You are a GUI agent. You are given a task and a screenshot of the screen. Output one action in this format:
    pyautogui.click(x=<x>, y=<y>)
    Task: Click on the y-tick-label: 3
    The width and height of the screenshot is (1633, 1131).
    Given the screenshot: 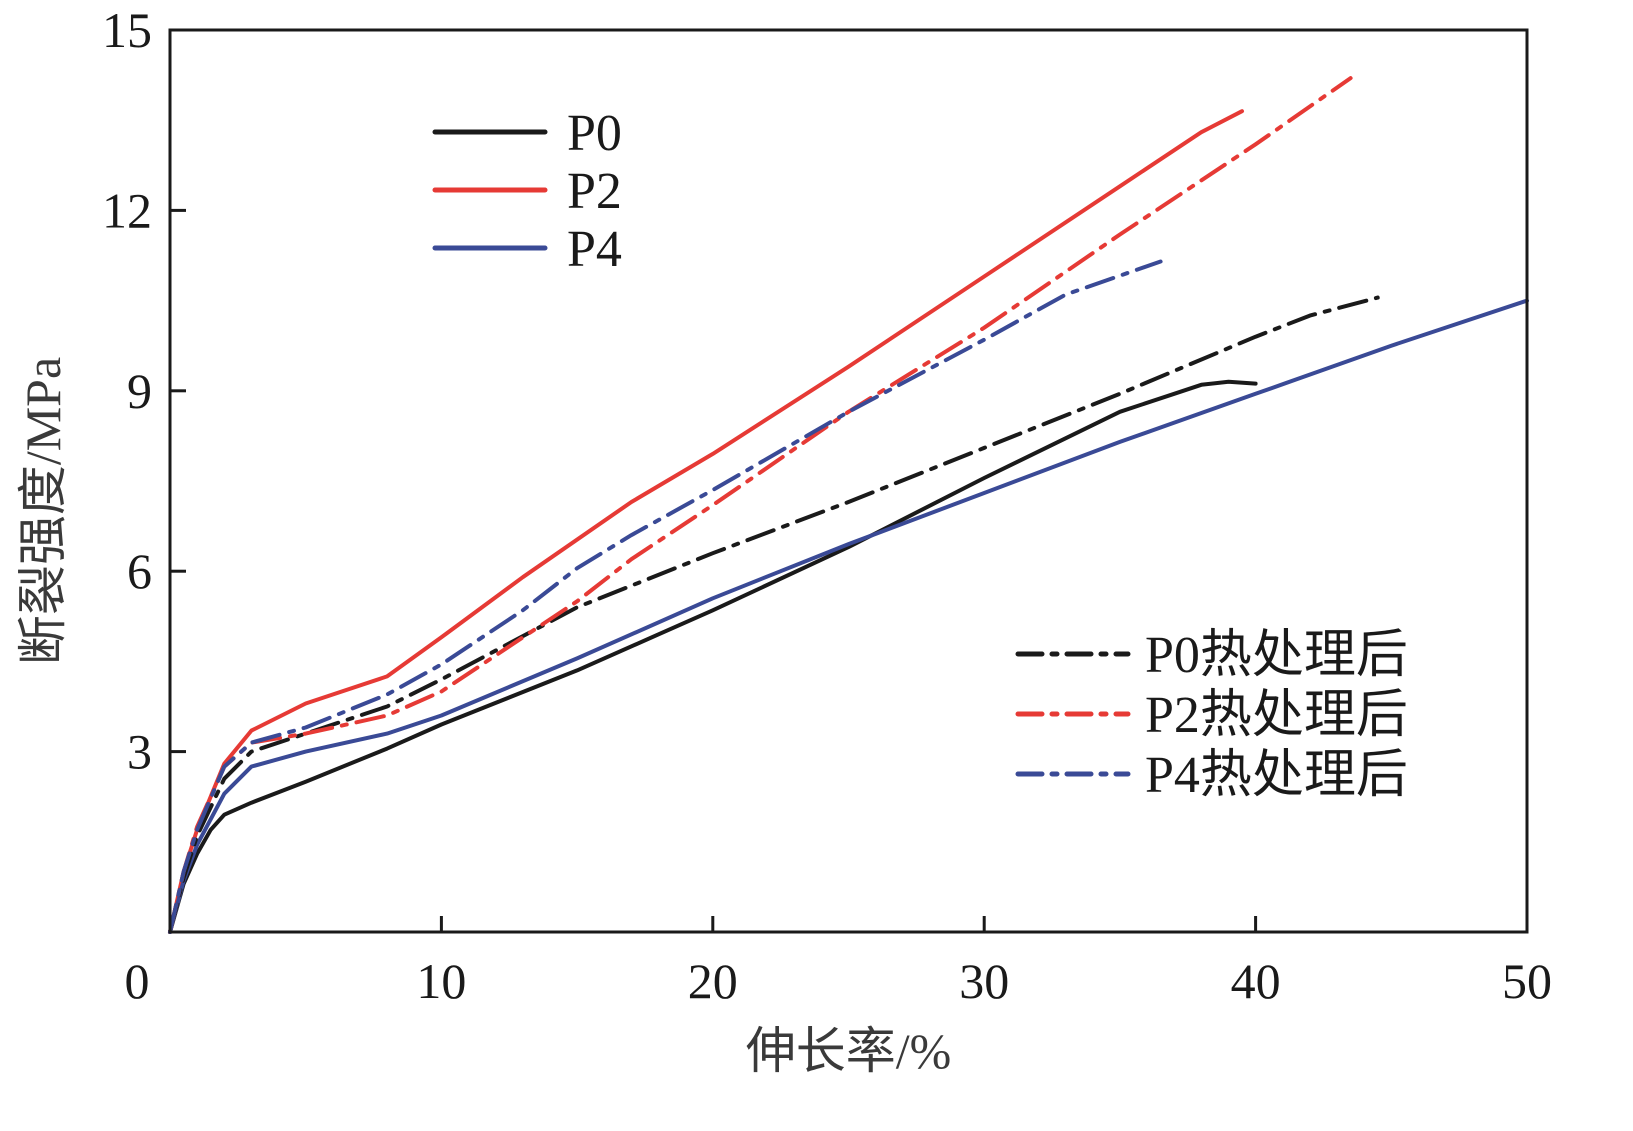 What is the action you would take?
    pyautogui.click(x=139, y=752)
    